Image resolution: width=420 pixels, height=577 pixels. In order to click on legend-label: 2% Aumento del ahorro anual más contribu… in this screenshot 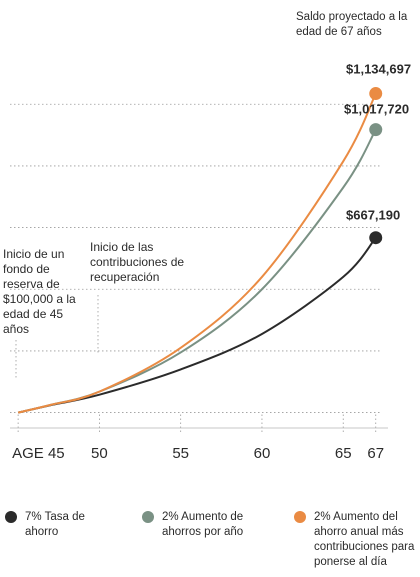, I will do `click(364, 539)`.